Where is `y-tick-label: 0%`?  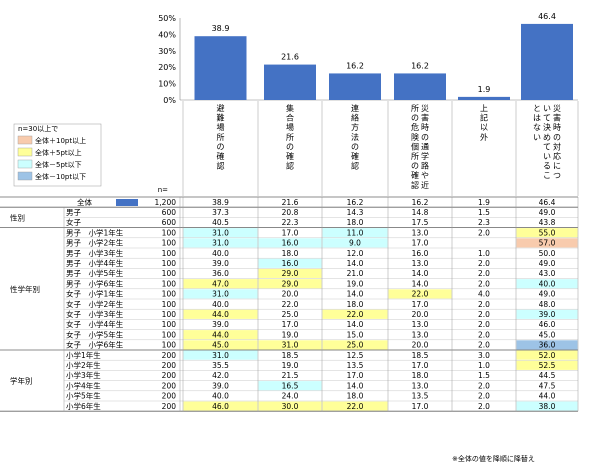
y-tick-label: 0% is located at coordinates (169, 100).